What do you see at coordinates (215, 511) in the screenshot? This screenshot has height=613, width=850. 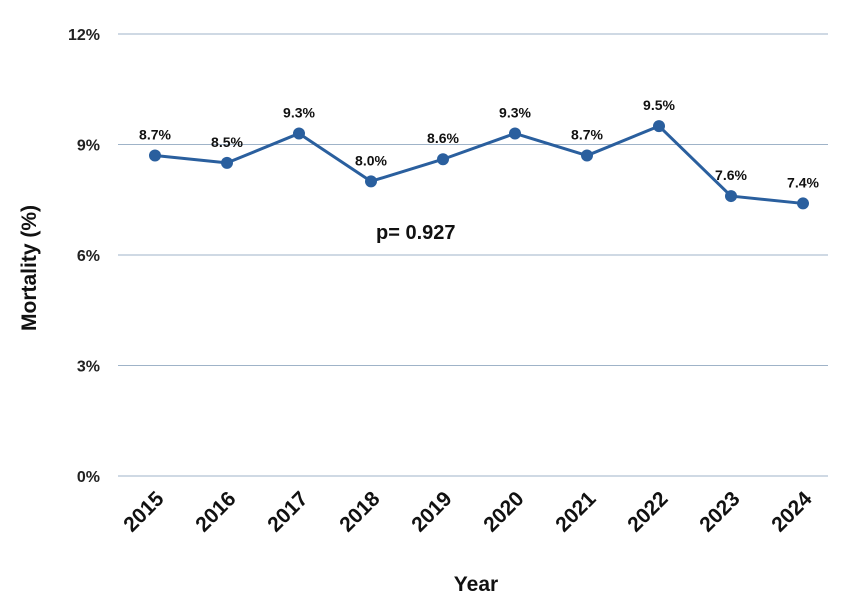 I see `x-tick-label: 2016` at bounding box center [215, 511].